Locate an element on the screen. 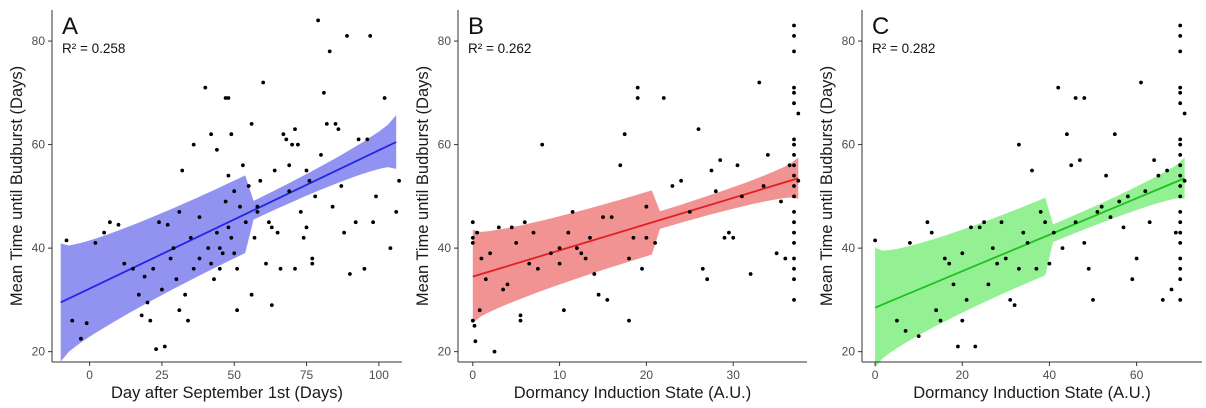  r-squared-annotation: R² = 0.282 is located at coordinates (903, 48).